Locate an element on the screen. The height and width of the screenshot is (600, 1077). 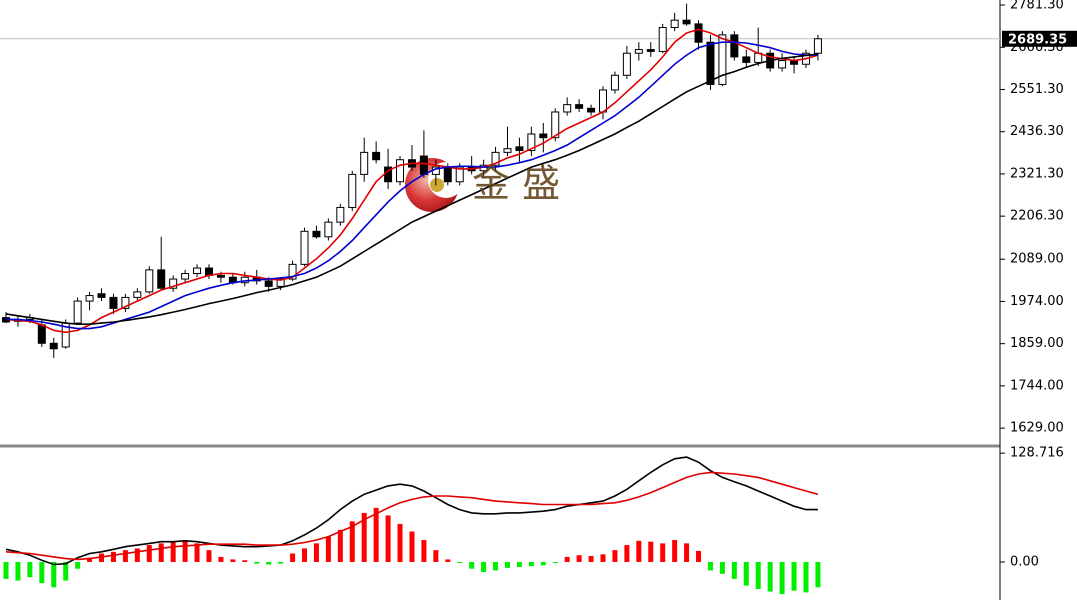
logo-dot is located at coordinates (437, 185).